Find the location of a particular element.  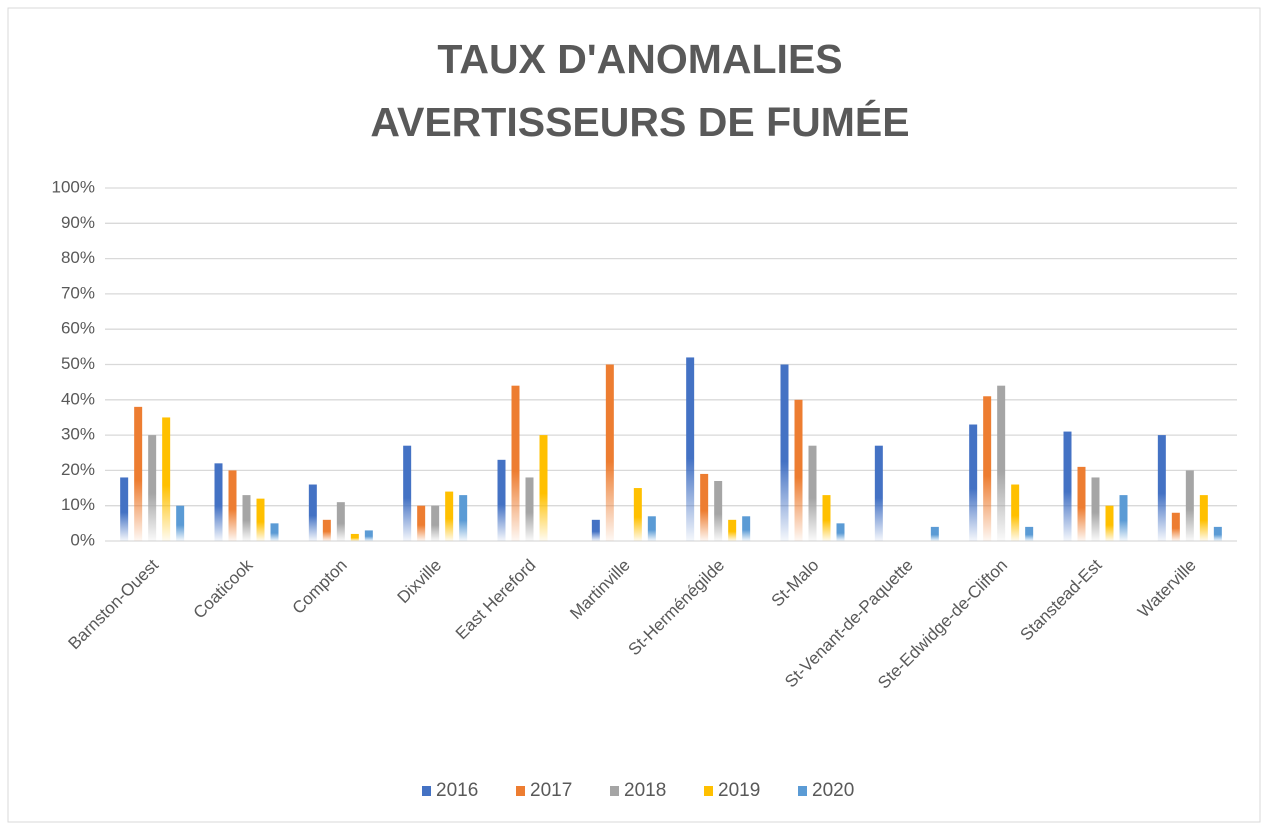

legend-label: 2020 is located at coordinates (833, 790).